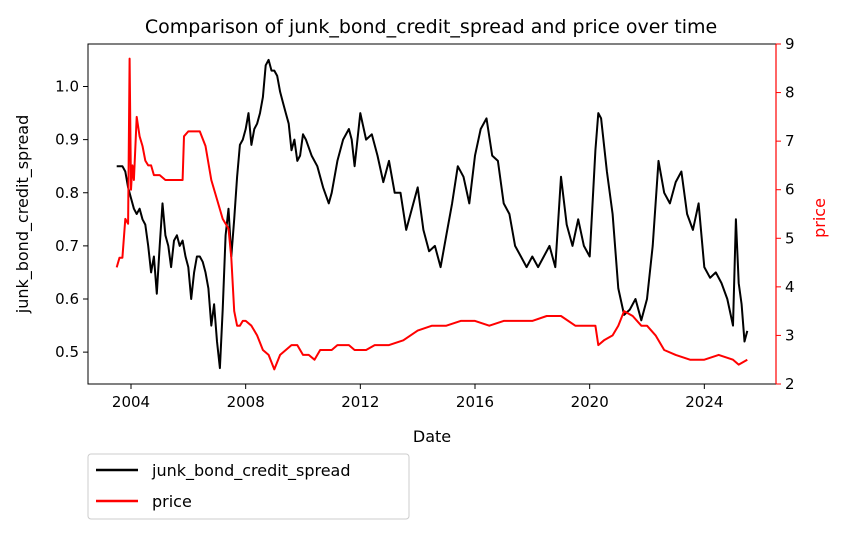 The width and height of the screenshot is (842, 534). I want to click on x-tick-label: 2012, so click(360, 402).